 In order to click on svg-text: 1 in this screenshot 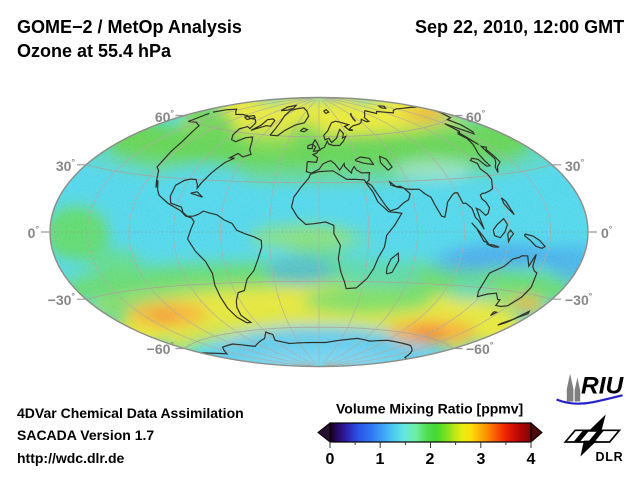, I will do `click(380, 459)`.